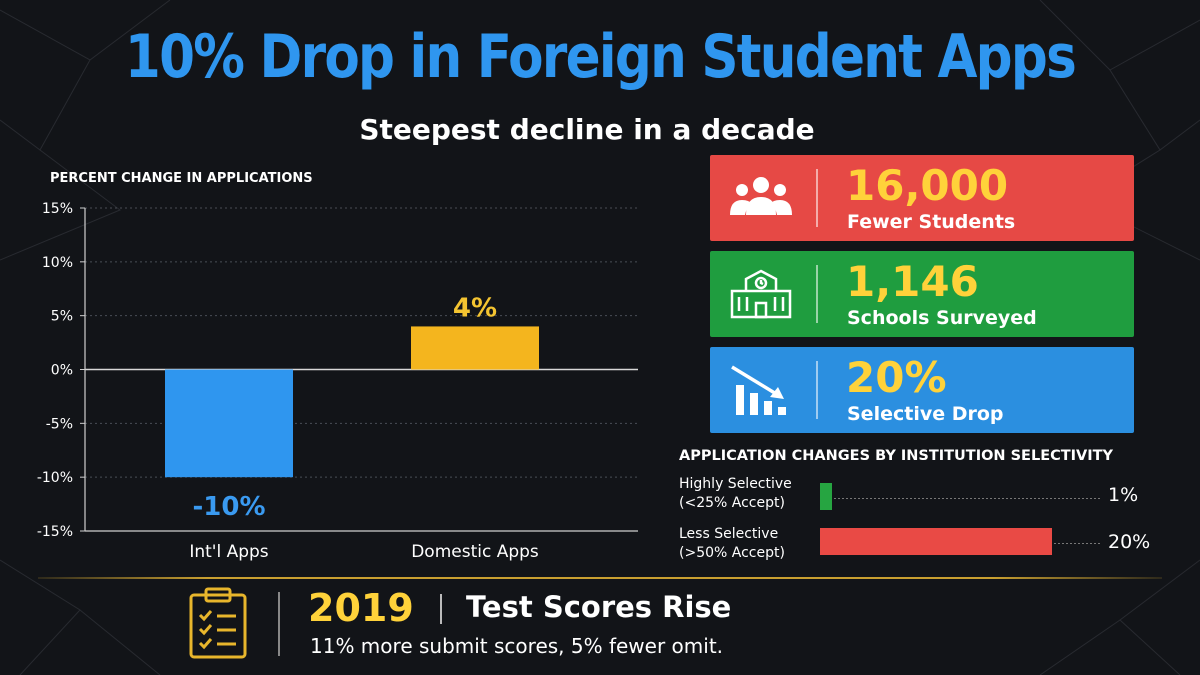  I want to click on y-tick-label: 10%, so click(57, 263).